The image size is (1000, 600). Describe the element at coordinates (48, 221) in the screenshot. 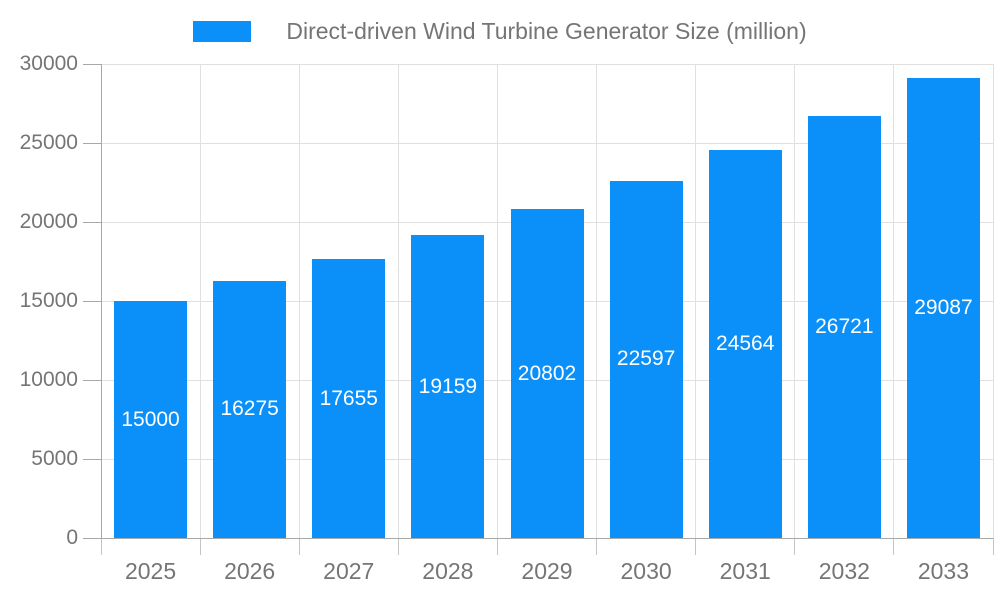

I see `y-axis-label: 20000` at that location.